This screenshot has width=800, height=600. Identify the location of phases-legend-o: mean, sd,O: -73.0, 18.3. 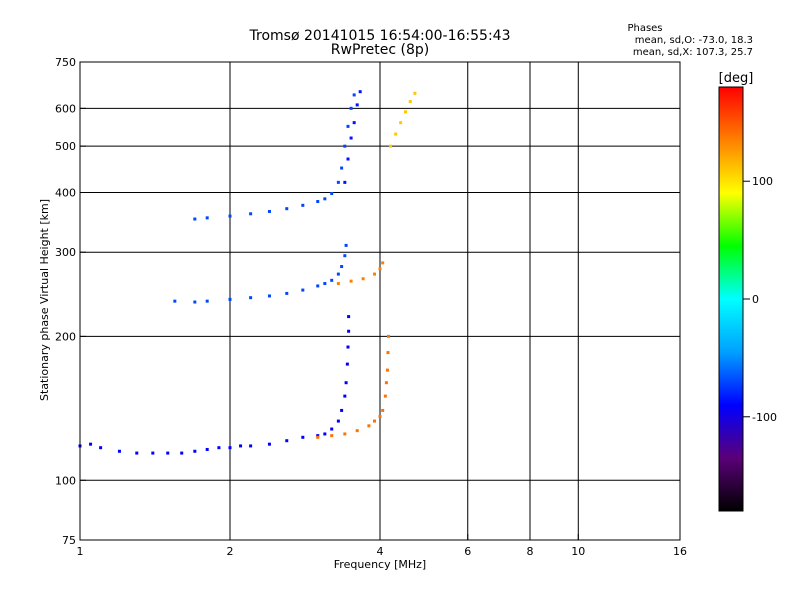
(694, 40).